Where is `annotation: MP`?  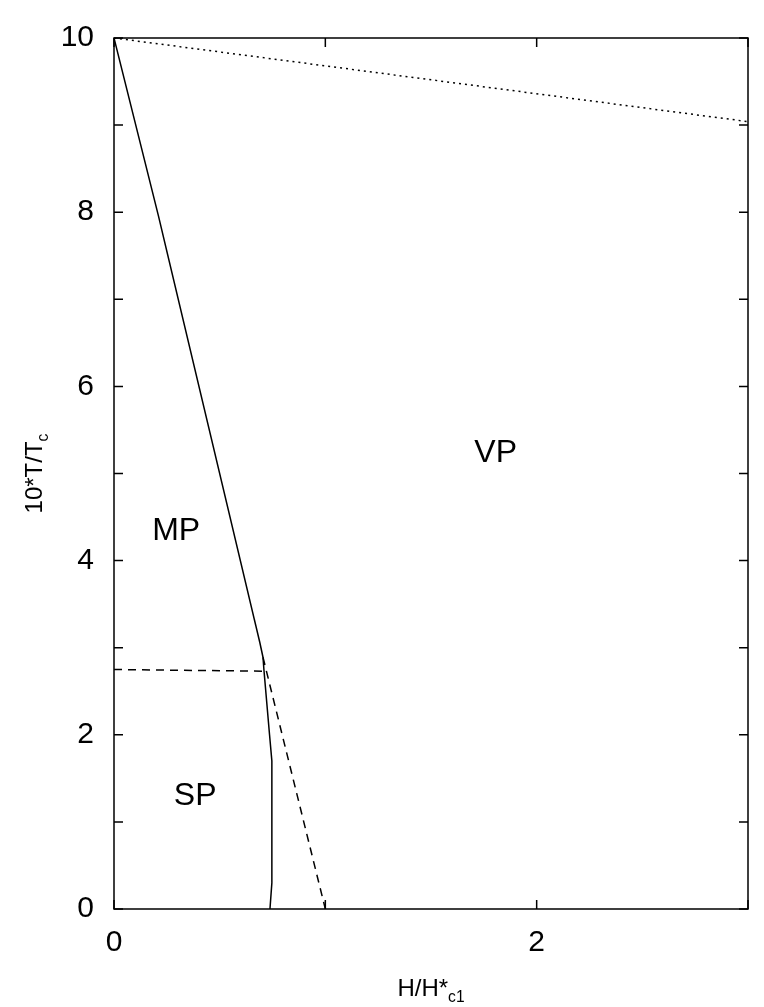
annotation: MP is located at coordinates (176, 528).